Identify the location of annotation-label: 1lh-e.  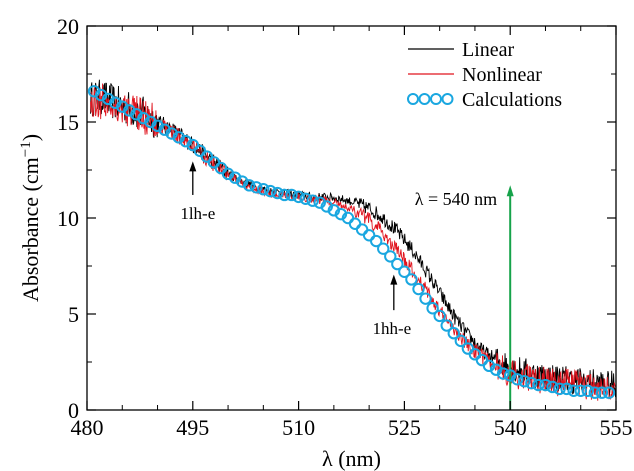
(197, 213).